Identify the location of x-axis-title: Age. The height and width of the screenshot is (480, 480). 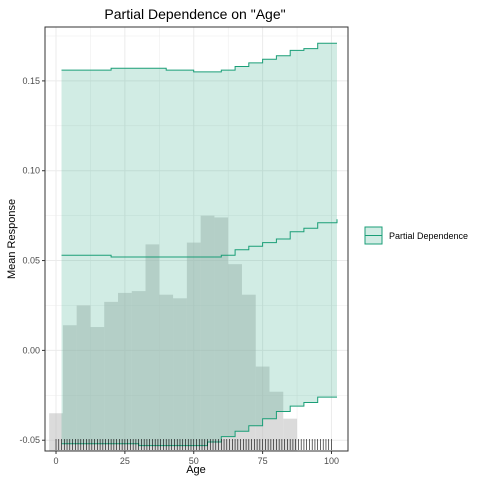
(196, 470).